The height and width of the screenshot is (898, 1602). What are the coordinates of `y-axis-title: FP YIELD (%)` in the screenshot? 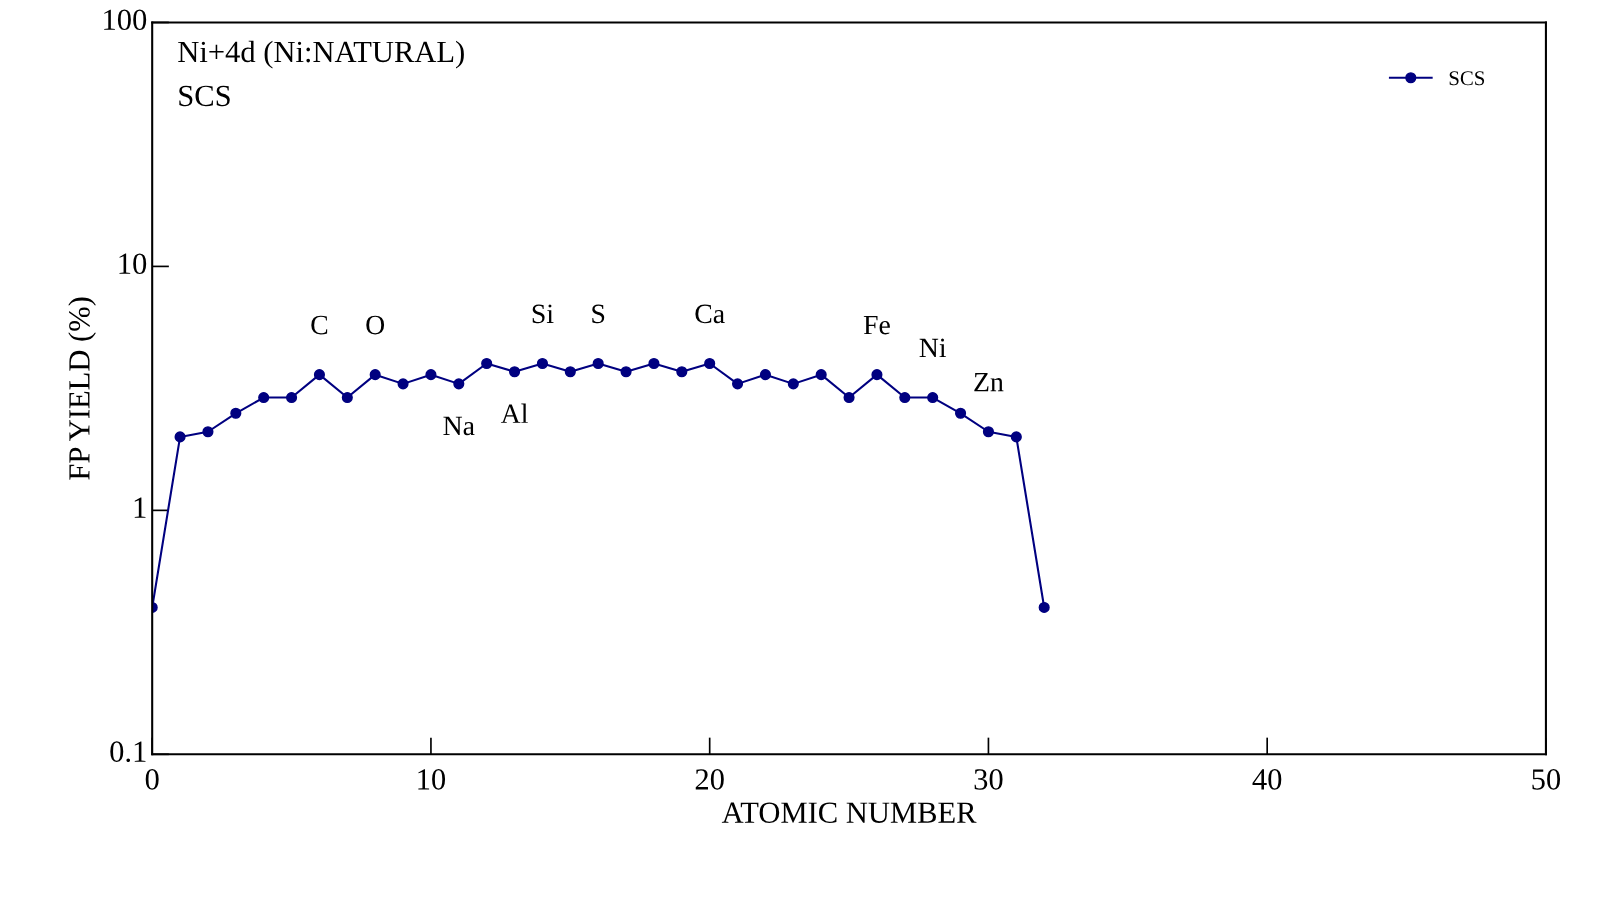 It's located at (82, 388).